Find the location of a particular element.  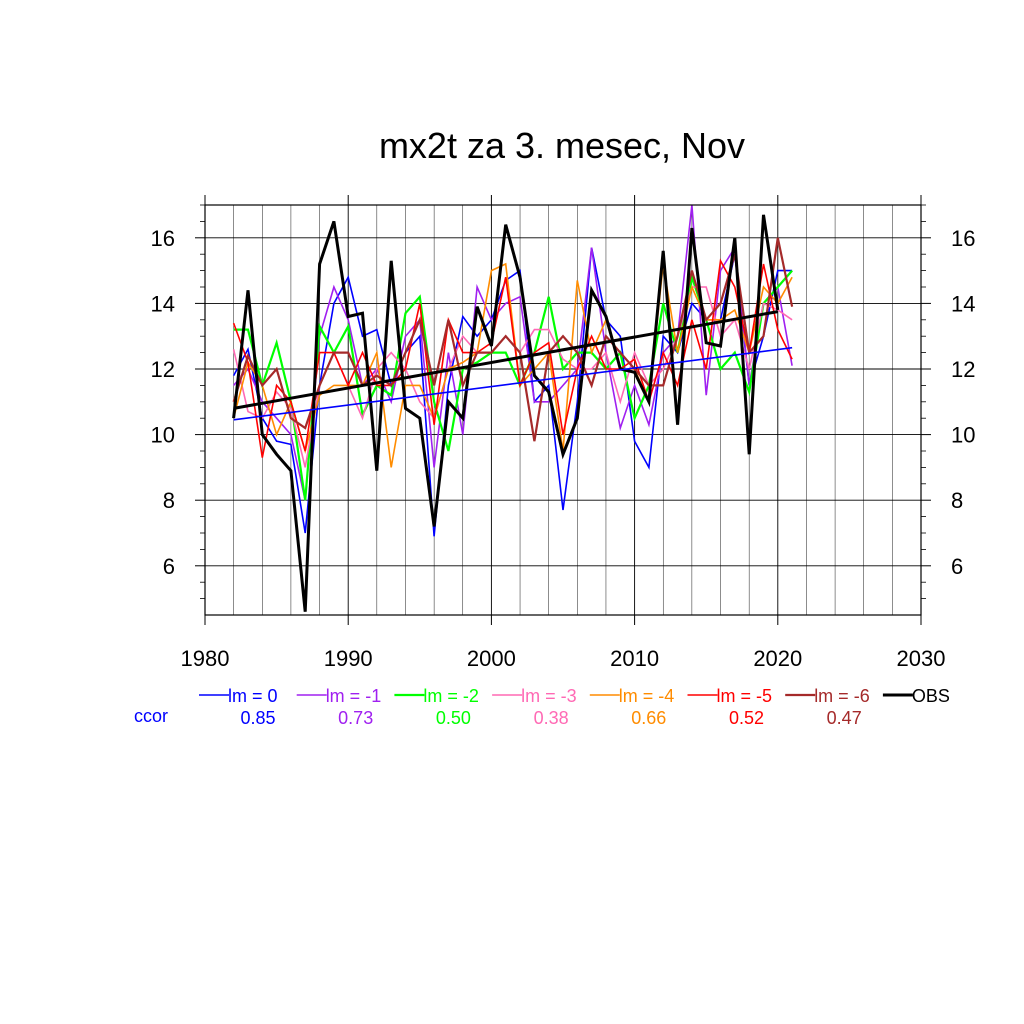

ccor-value: 0.73 is located at coordinates (355, 718).